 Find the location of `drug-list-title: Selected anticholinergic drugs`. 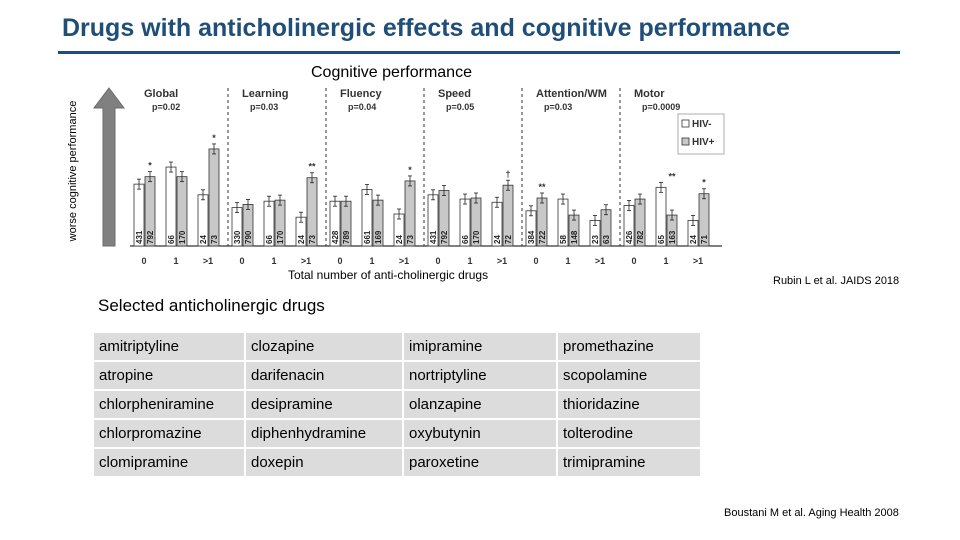

drug-list-title: Selected anticholinergic drugs is located at coordinates (211, 305).